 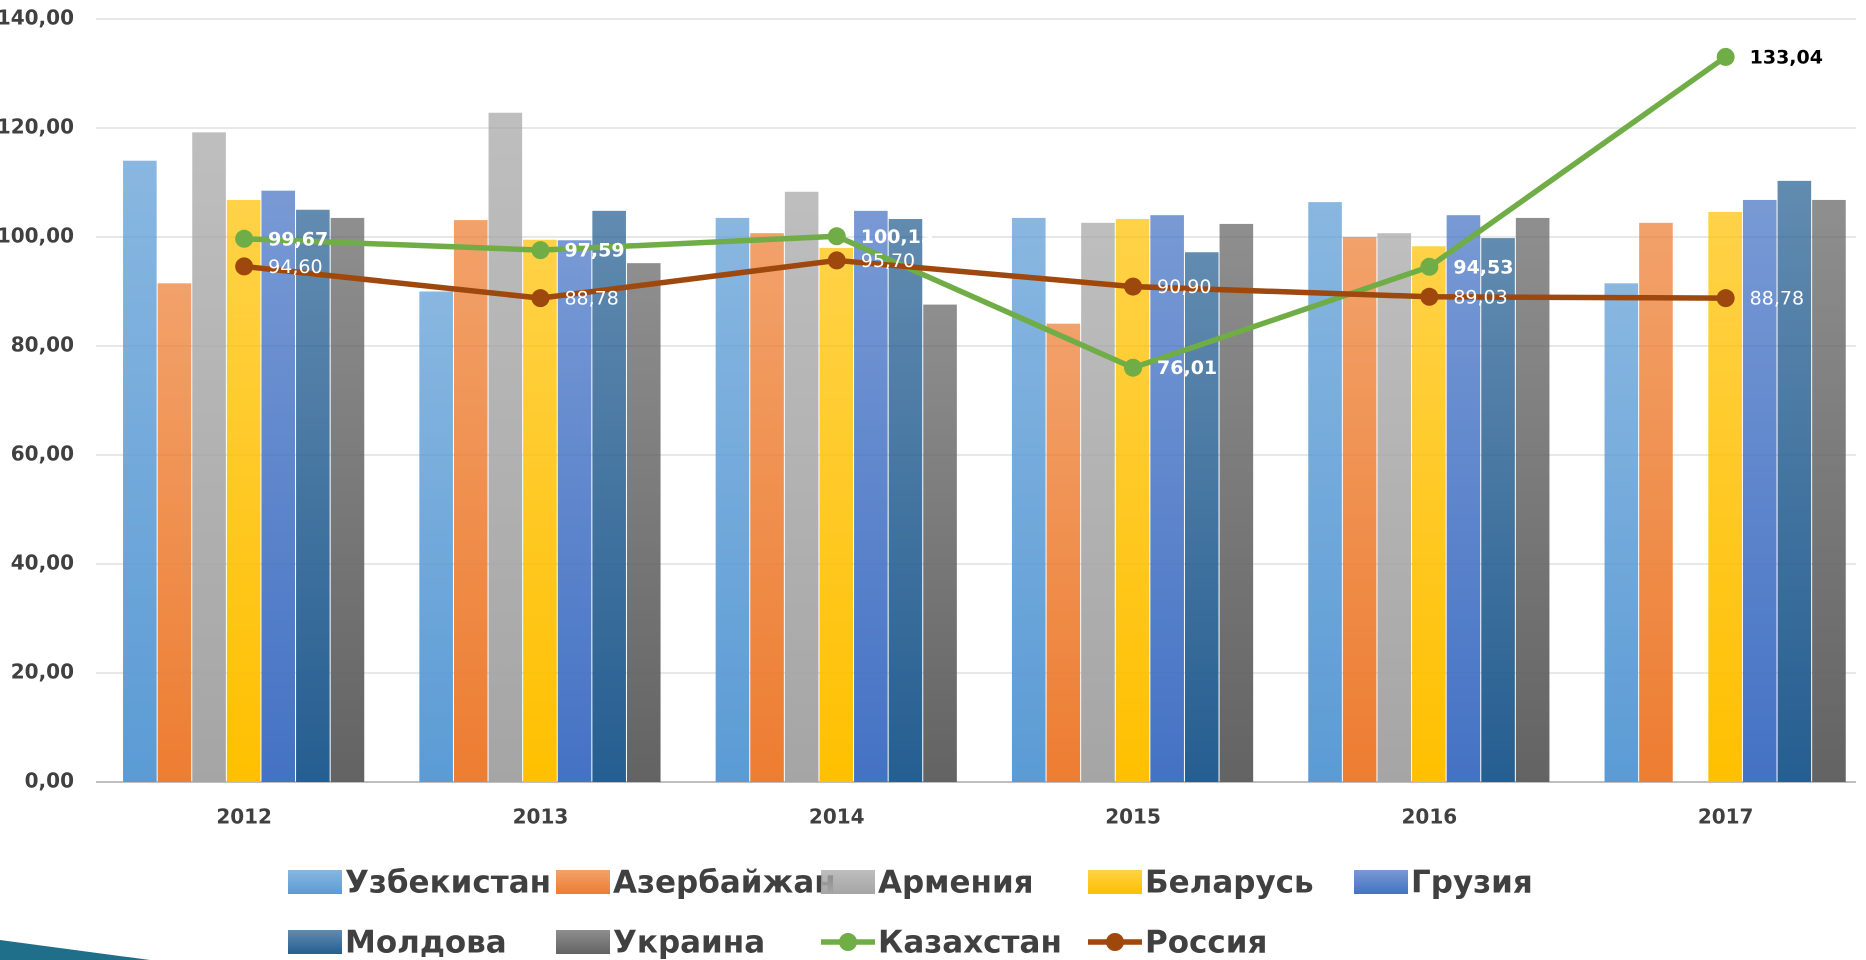 I want to click on legend-label: Узбекистан, so click(x=448, y=883).